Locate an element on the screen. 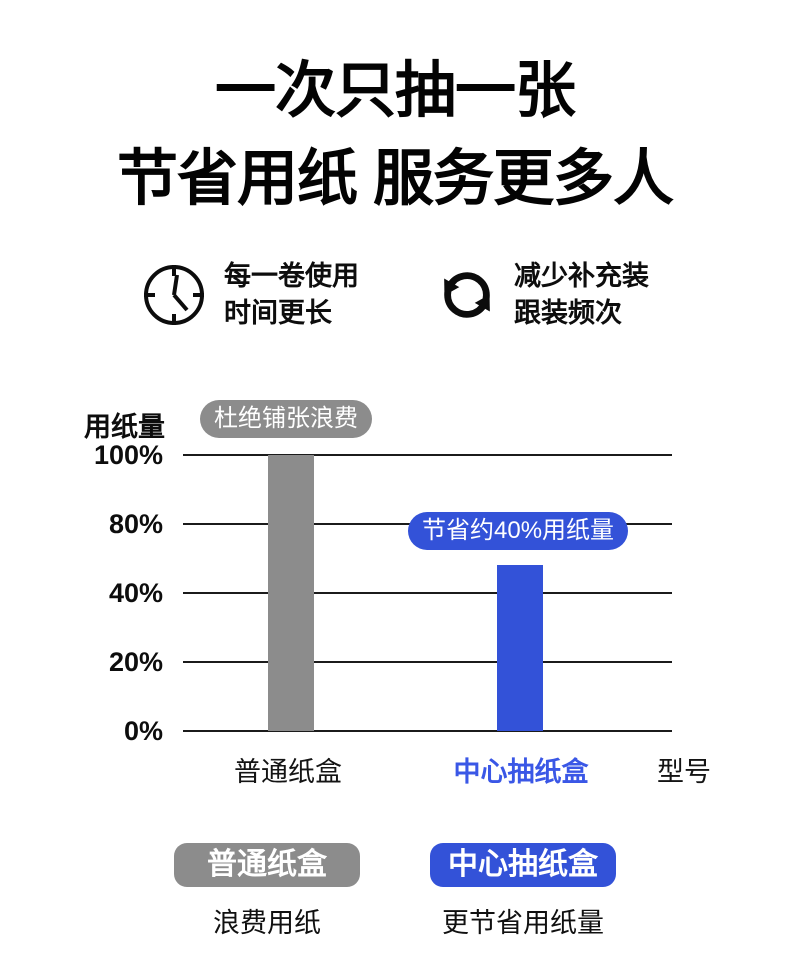 The height and width of the screenshot is (971, 790). feature-text-refill-frequency: 减少补充装 跟装频次 is located at coordinates (581, 295).